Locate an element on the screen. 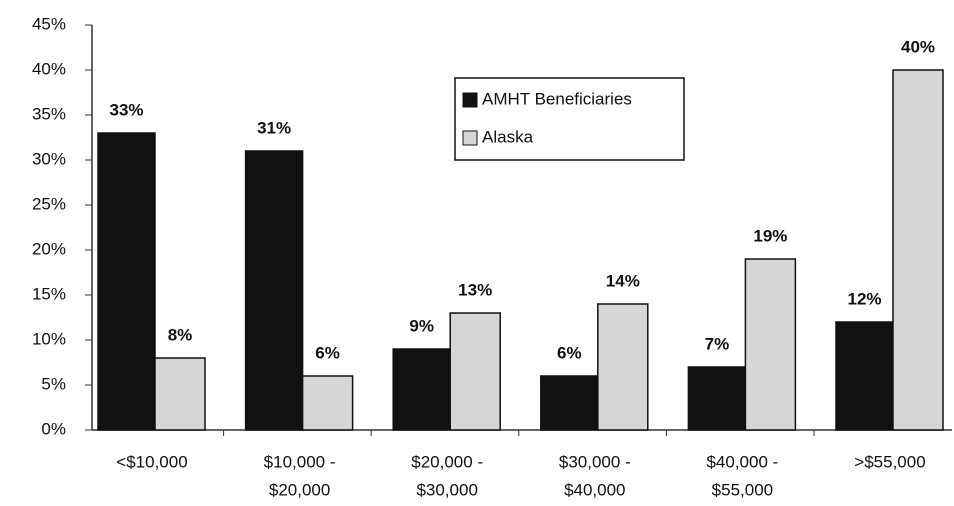 The width and height of the screenshot is (954, 506). value-label: 33% is located at coordinates (126, 109).